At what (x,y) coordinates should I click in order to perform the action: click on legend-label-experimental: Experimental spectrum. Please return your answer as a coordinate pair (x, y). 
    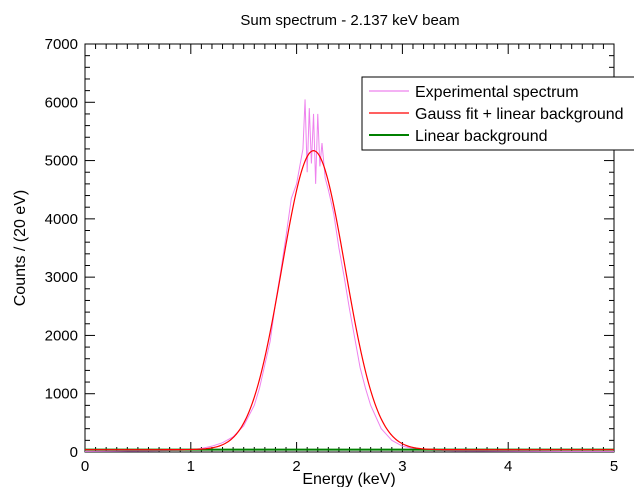
    Looking at the image, I should click on (497, 92).